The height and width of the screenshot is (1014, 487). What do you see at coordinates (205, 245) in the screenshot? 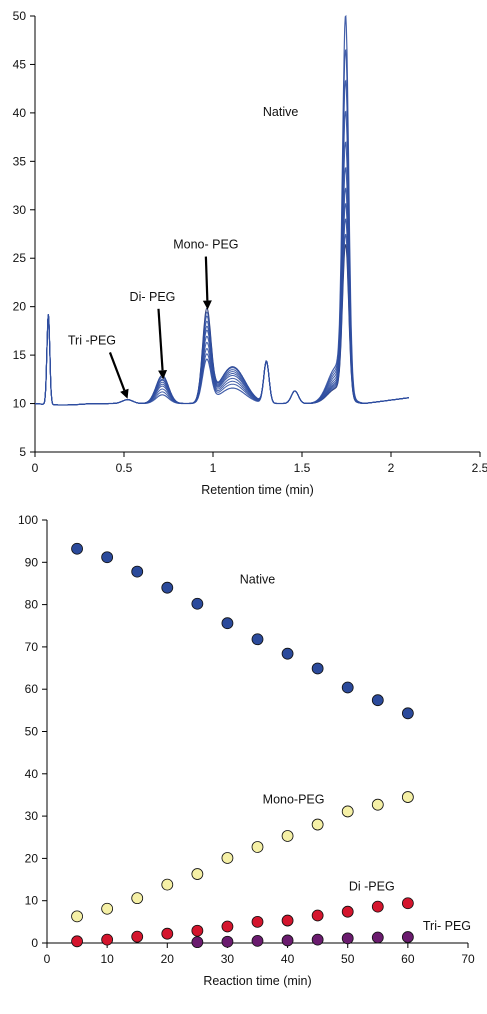
I see `peak-annotation-label: Mono- PEG` at bounding box center [205, 245].